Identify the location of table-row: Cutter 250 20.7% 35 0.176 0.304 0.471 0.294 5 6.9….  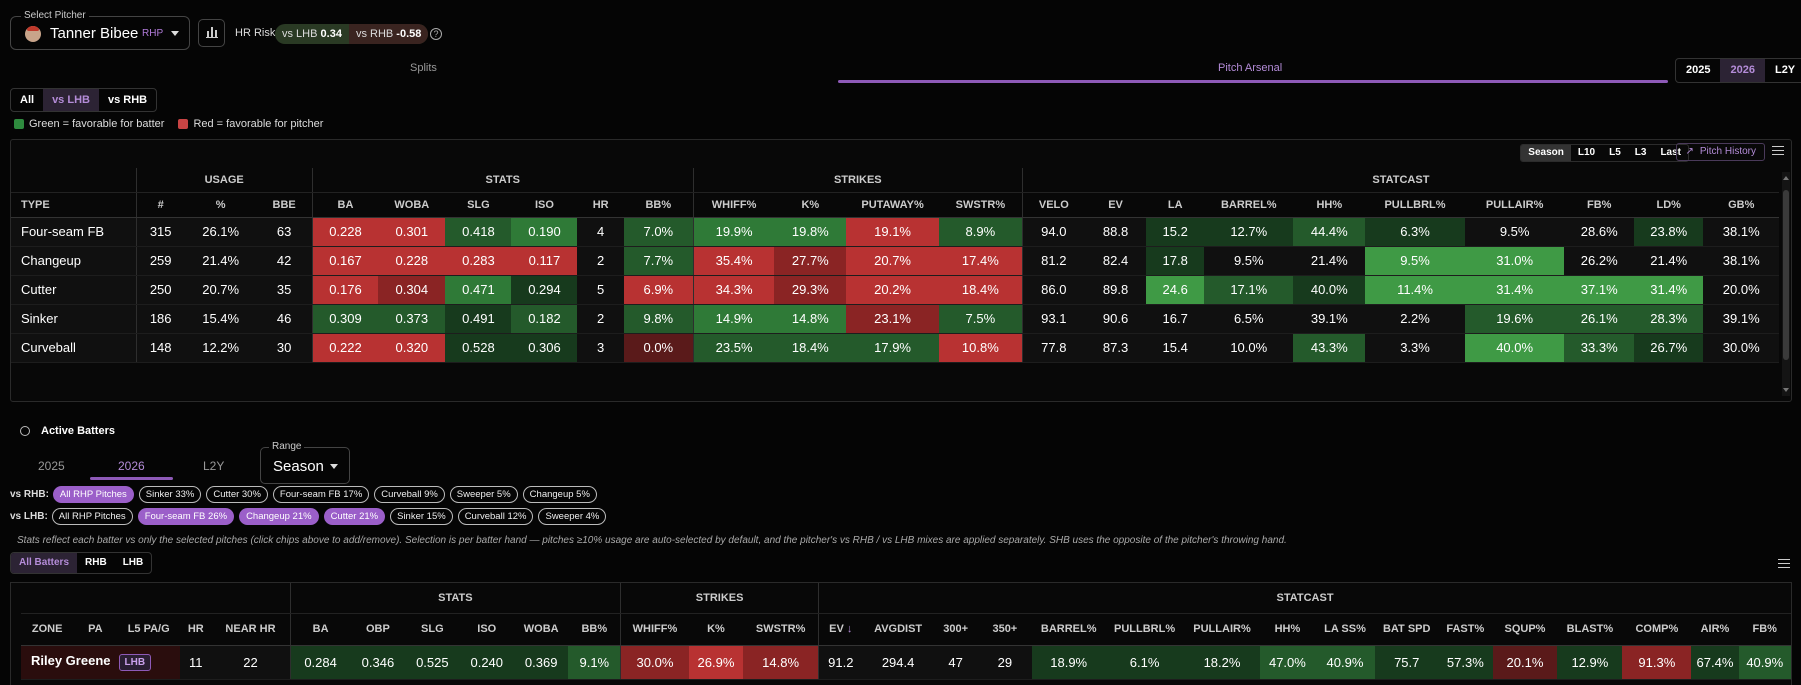
(895, 290).